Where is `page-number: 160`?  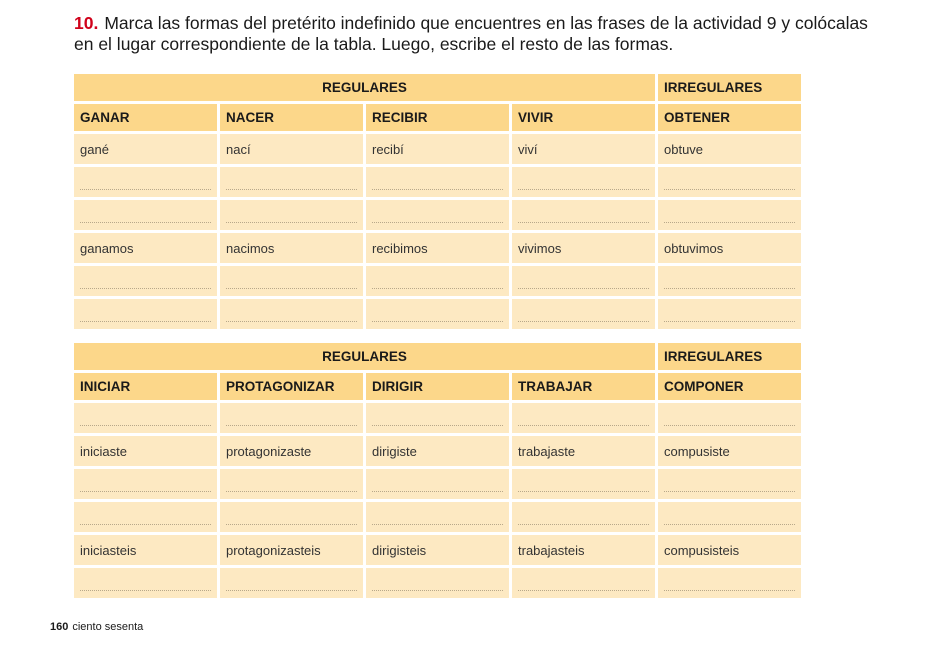
page-number: 160 is located at coordinates (59, 627).